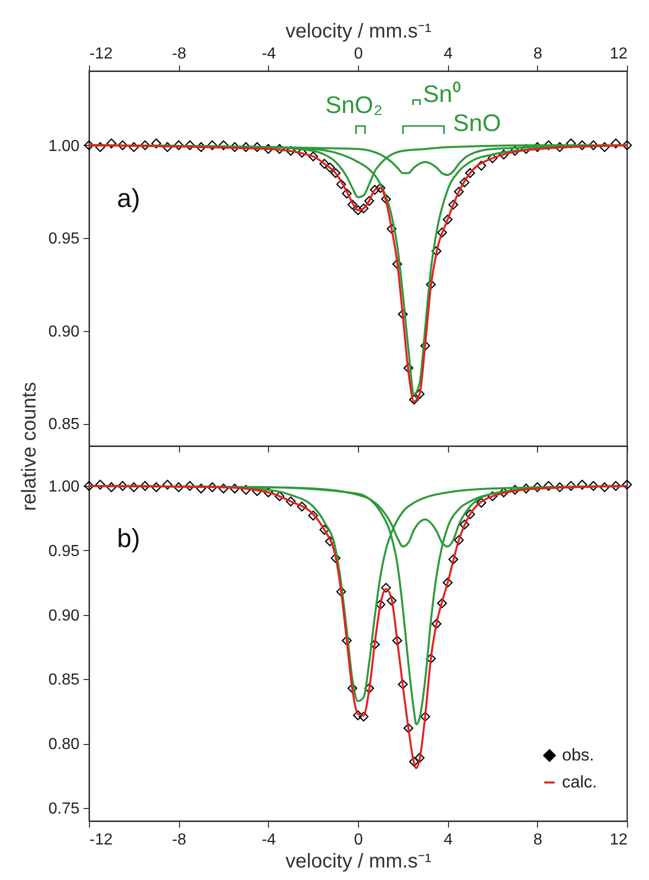 The width and height of the screenshot is (649, 880). What do you see at coordinates (619, 840) in the screenshot?
I see `x-tick-label: 12` at bounding box center [619, 840].